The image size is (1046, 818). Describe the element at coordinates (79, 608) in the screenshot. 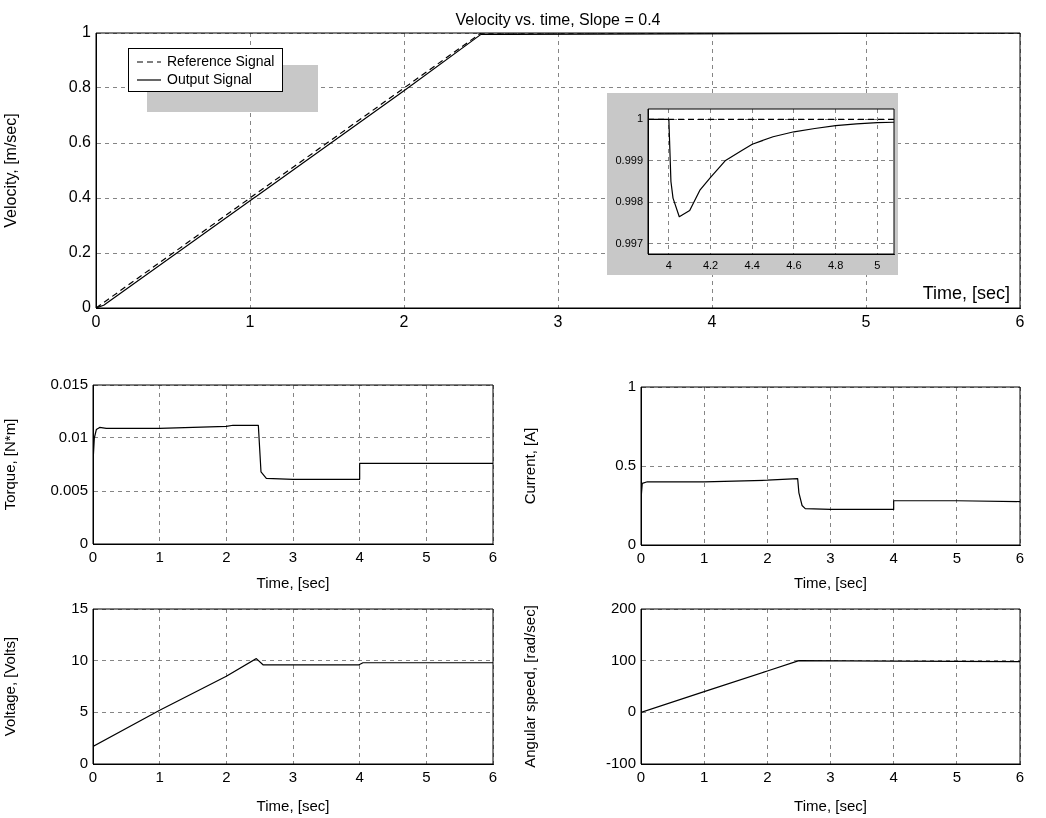

I see `y-tick-label: 15` at that location.